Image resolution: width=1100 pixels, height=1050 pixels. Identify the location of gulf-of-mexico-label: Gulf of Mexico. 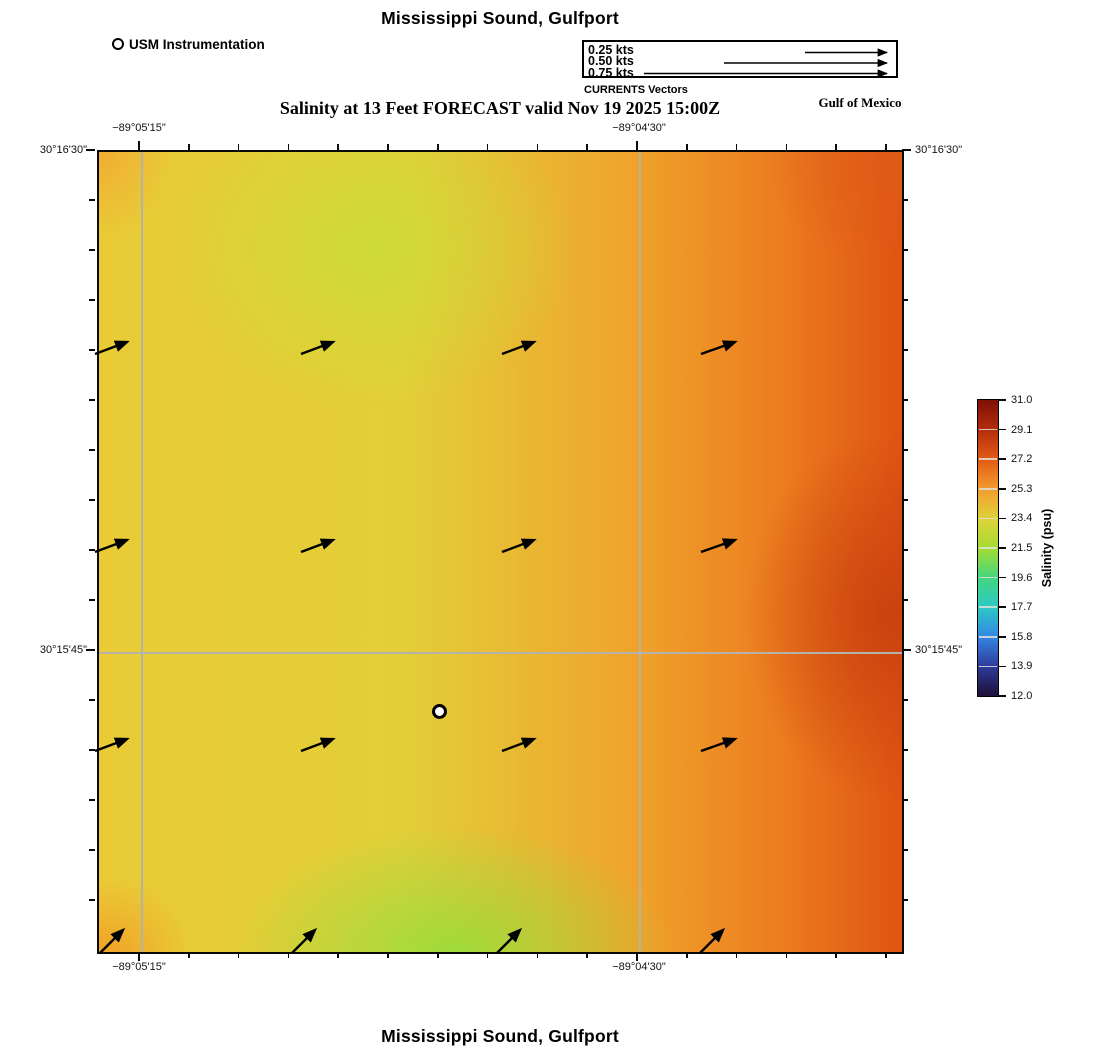
(860, 102).